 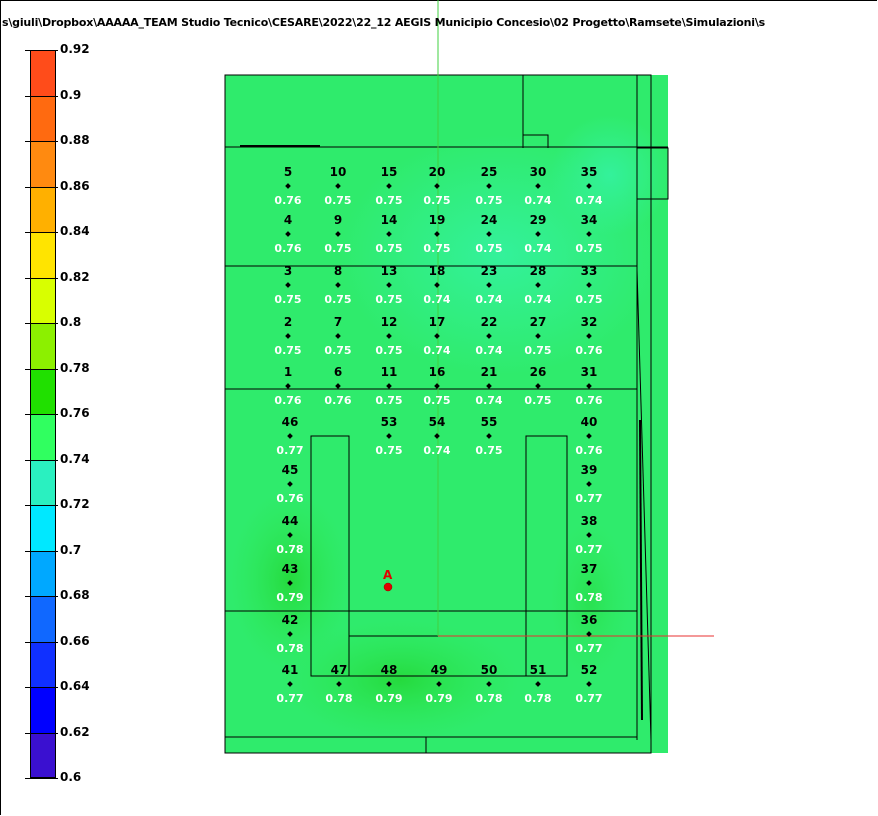 I want to click on receiver-number: 54, so click(x=437, y=422).